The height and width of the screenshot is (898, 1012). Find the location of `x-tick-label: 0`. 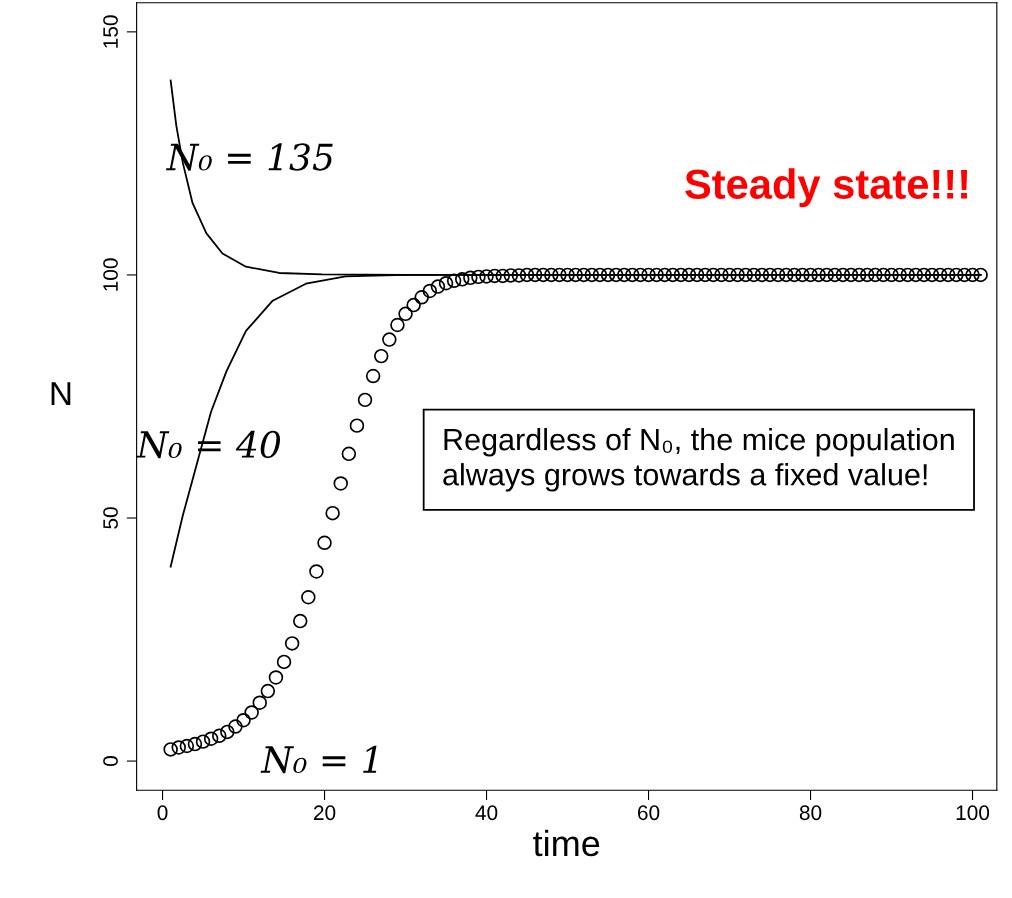

x-tick-label: 0 is located at coordinates (162, 813).